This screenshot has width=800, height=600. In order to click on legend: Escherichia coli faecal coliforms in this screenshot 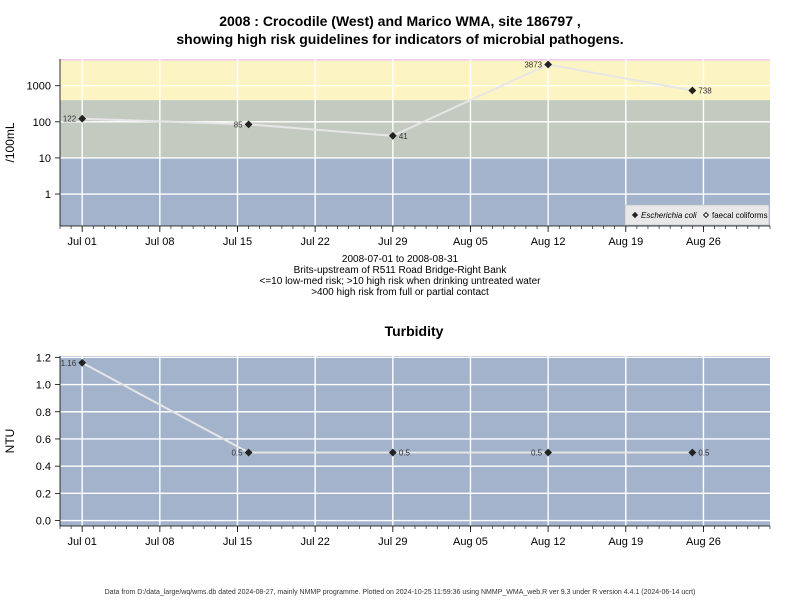, I will do `click(697, 215)`.